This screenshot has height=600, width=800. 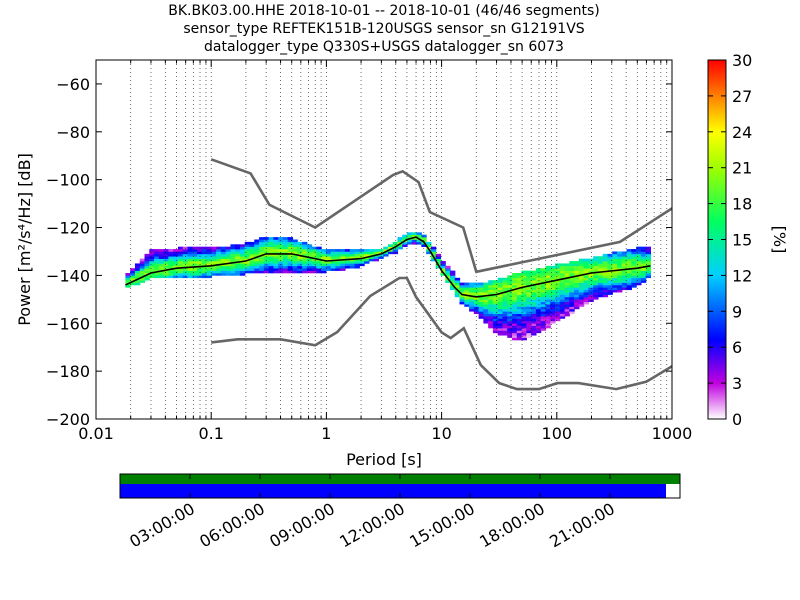 What do you see at coordinates (68, 371) in the screenshot?
I see `y-tick-label: −180` at bounding box center [68, 371].